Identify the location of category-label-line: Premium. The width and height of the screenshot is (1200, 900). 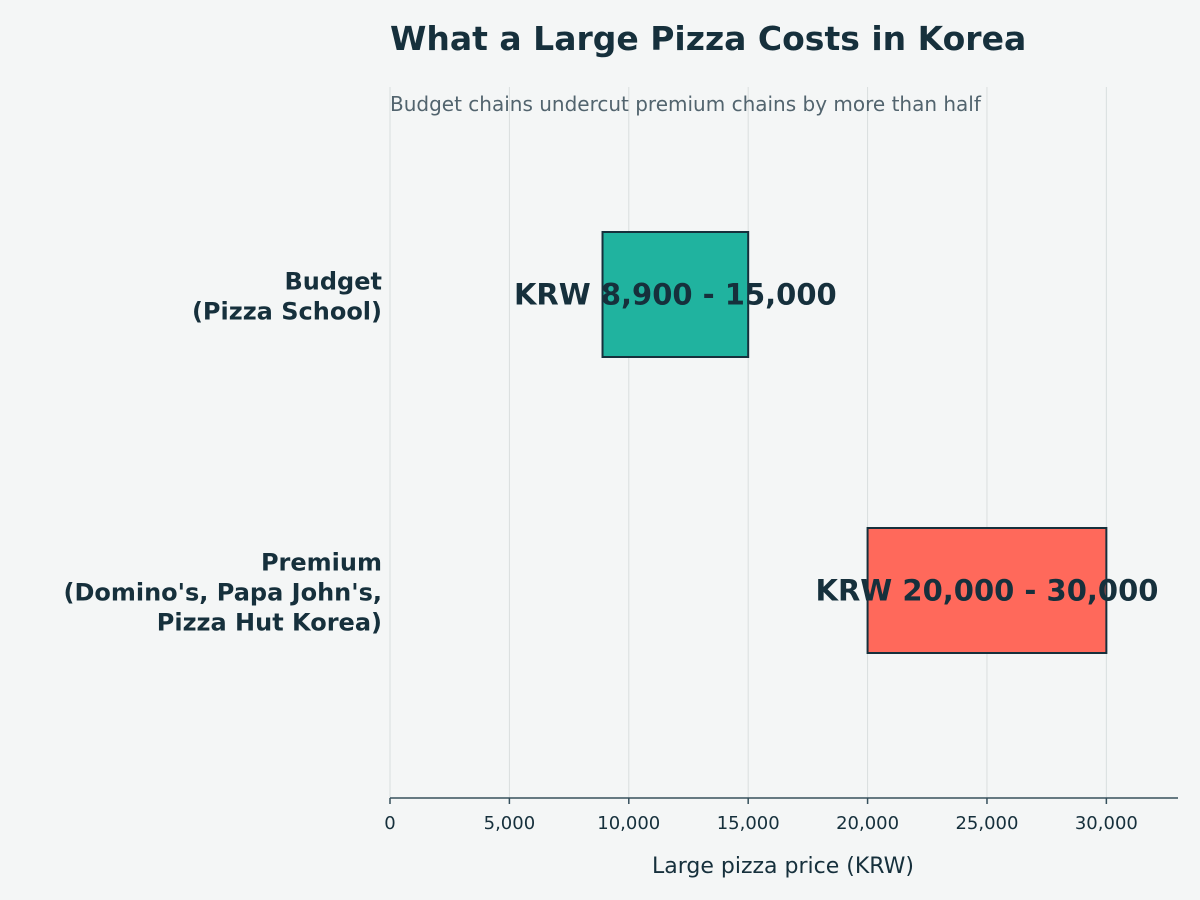
(321, 563).